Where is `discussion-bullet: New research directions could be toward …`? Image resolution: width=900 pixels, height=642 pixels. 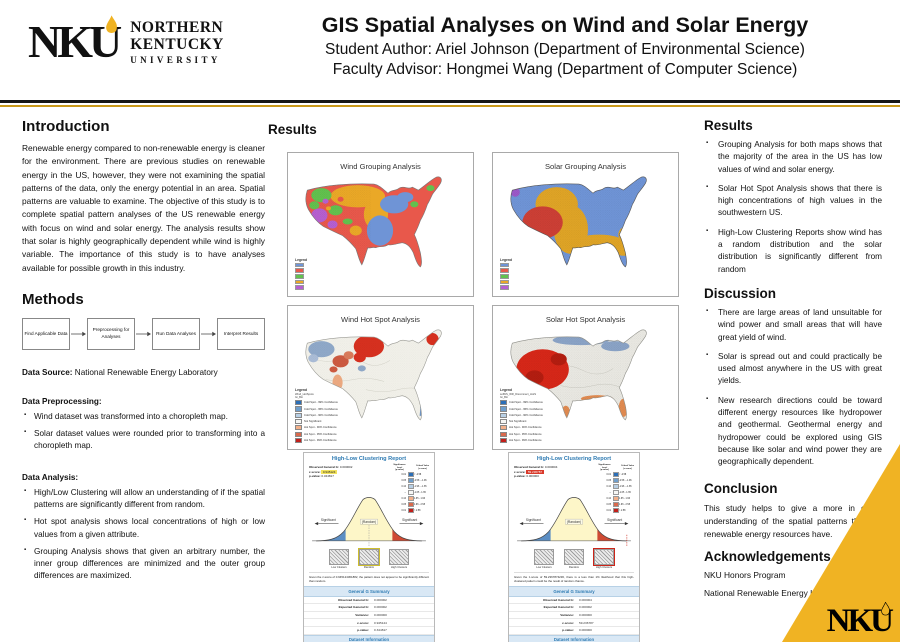
discussion-bullet: New research directions could be toward … is located at coordinates (793, 432).